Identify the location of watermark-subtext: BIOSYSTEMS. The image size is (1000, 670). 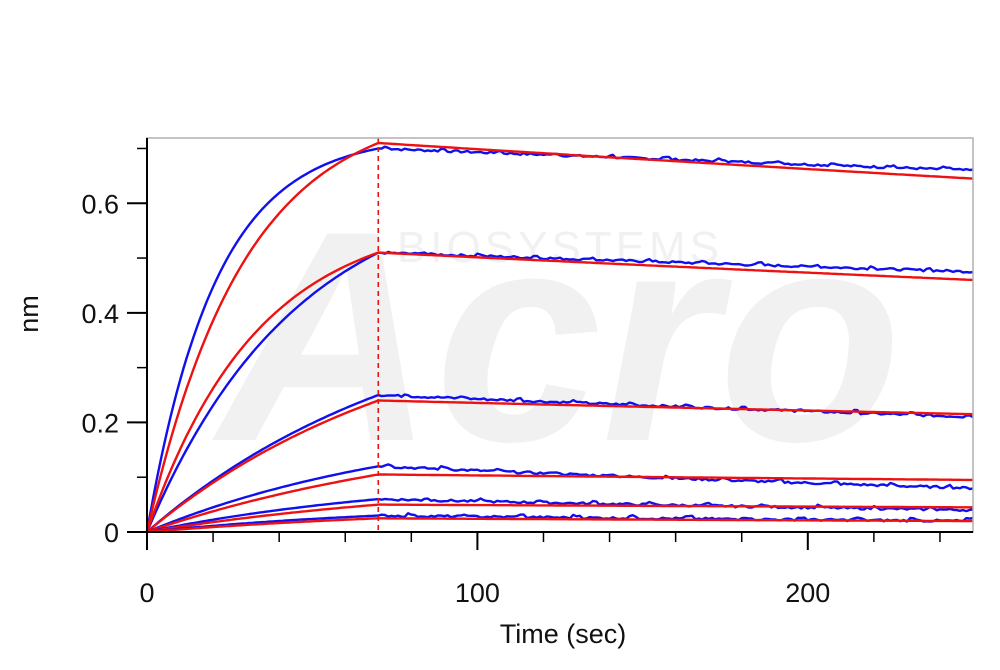
(560, 247).